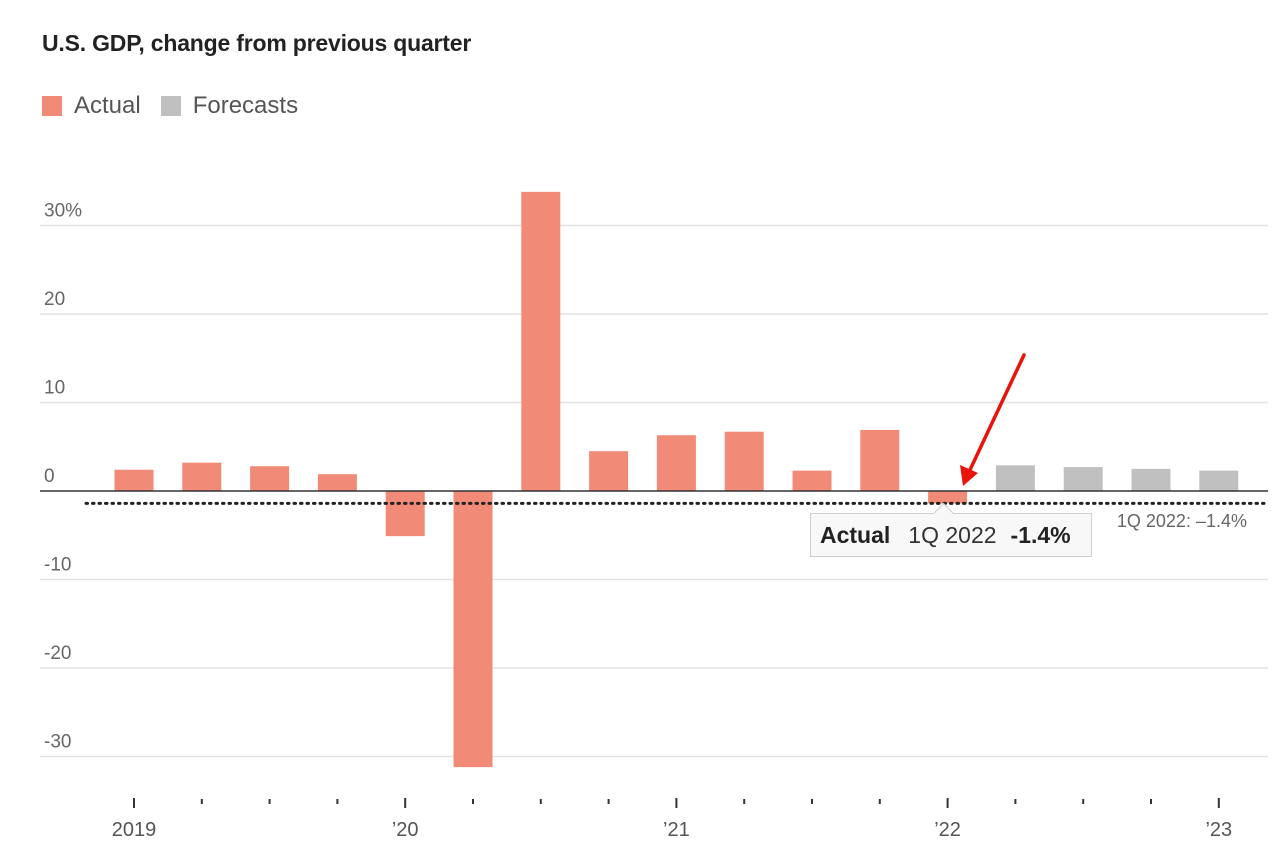  What do you see at coordinates (57, 565) in the screenshot?
I see `y-tick-label: -10` at bounding box center [57, 565].